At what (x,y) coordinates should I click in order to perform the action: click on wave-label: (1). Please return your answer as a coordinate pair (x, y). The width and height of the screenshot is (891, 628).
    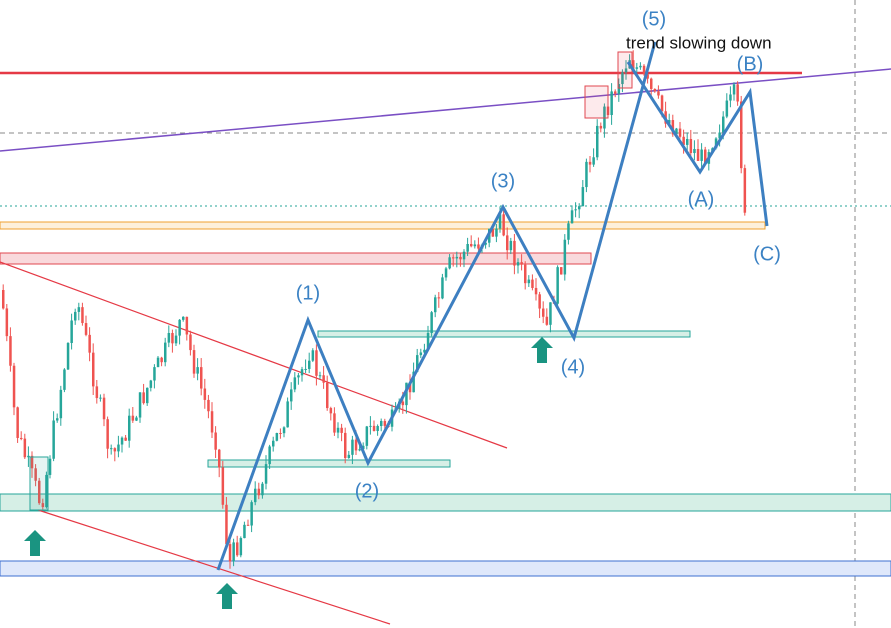
    Looking at the image, I should click on (308, 293).